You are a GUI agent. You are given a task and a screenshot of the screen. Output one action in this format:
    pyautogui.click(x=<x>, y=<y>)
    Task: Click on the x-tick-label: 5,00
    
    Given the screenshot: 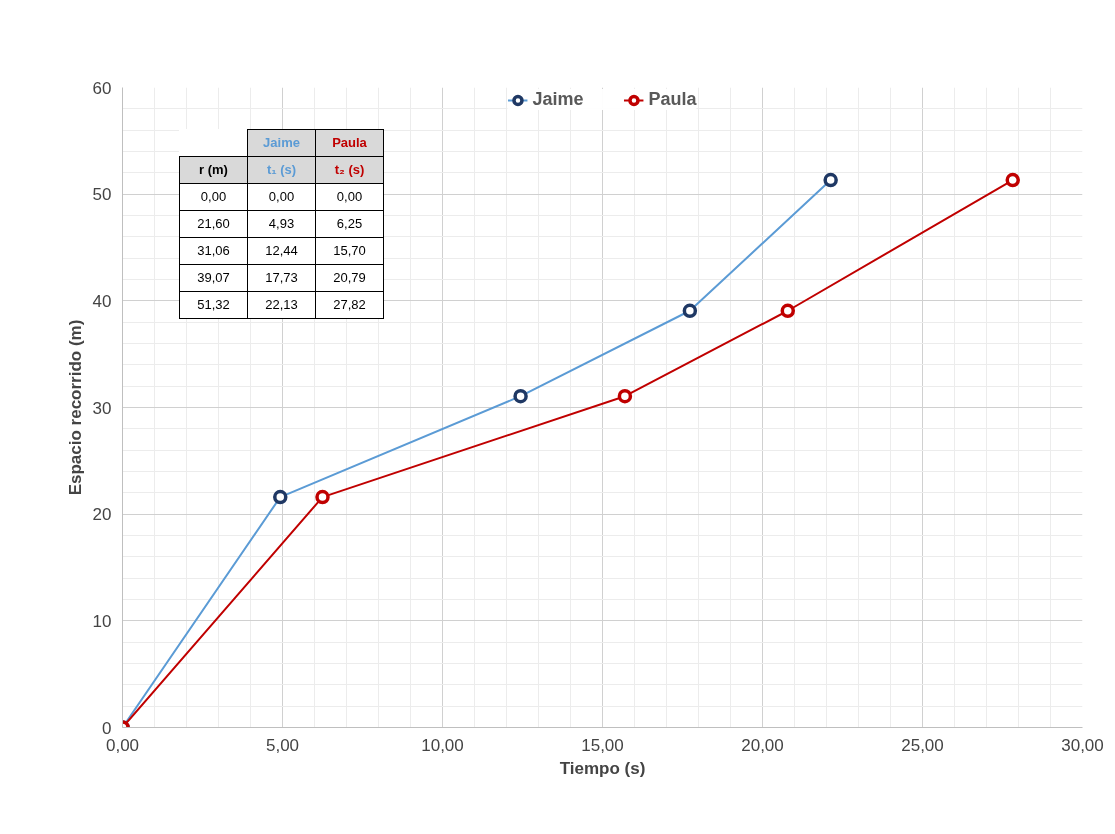 What is the action you would take?
    pyautogui.click(x=282, y=745)
    